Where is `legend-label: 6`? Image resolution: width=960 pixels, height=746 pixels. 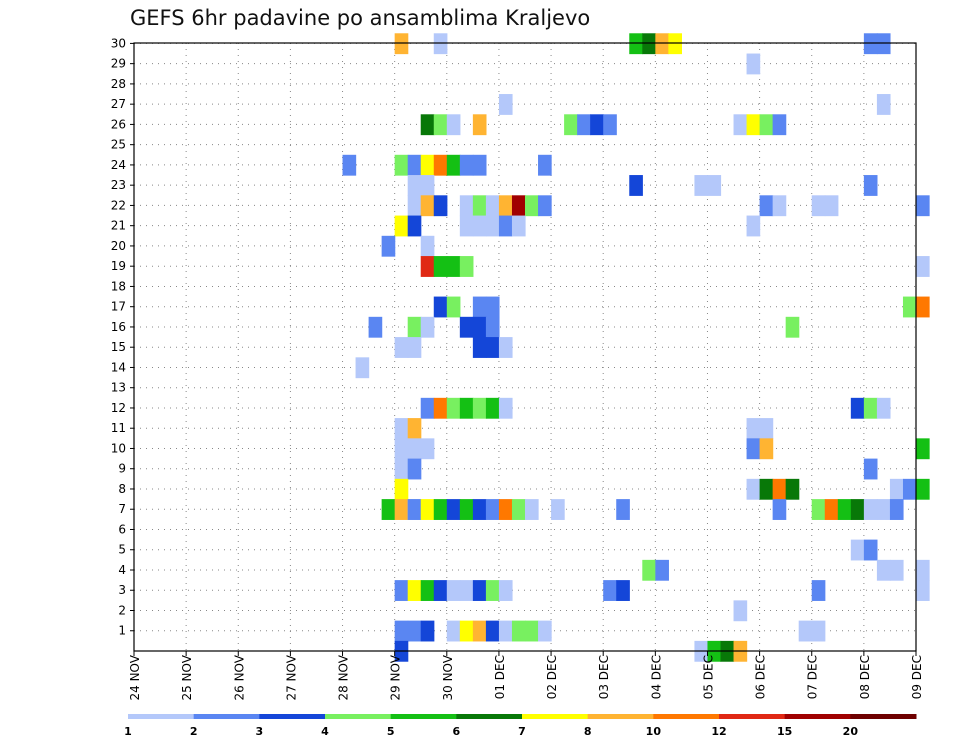
legend-label: 6 is located at coordinates (457, 731).